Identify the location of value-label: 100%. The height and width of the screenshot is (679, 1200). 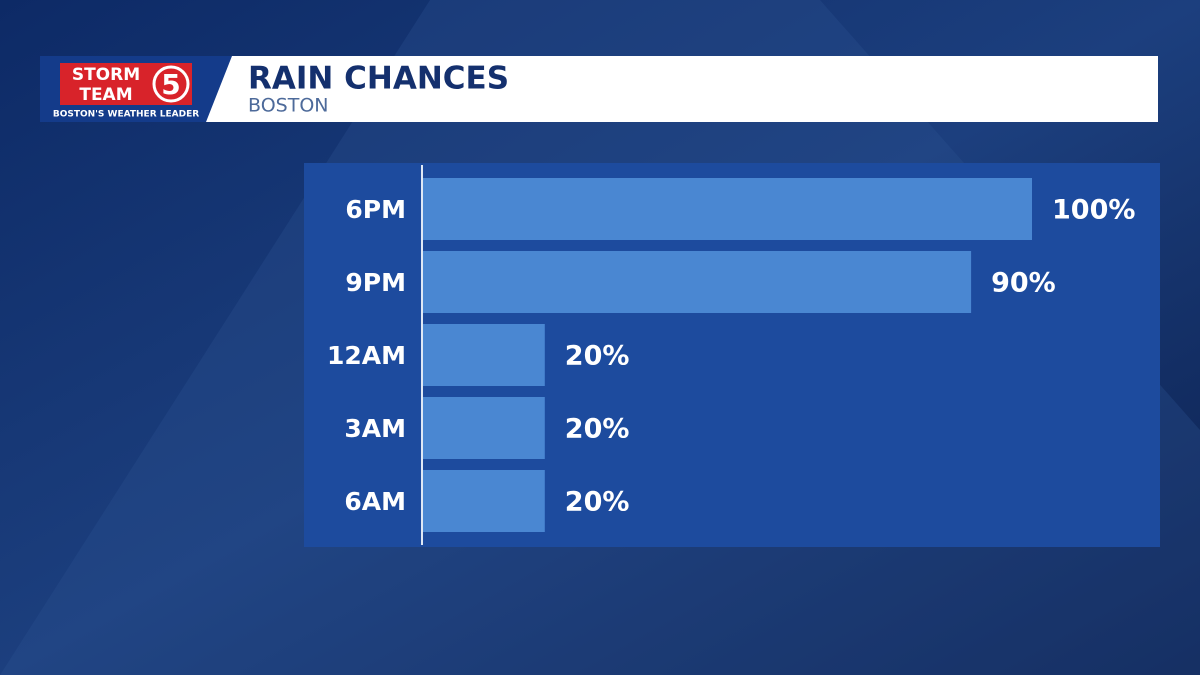
(1093, 210).